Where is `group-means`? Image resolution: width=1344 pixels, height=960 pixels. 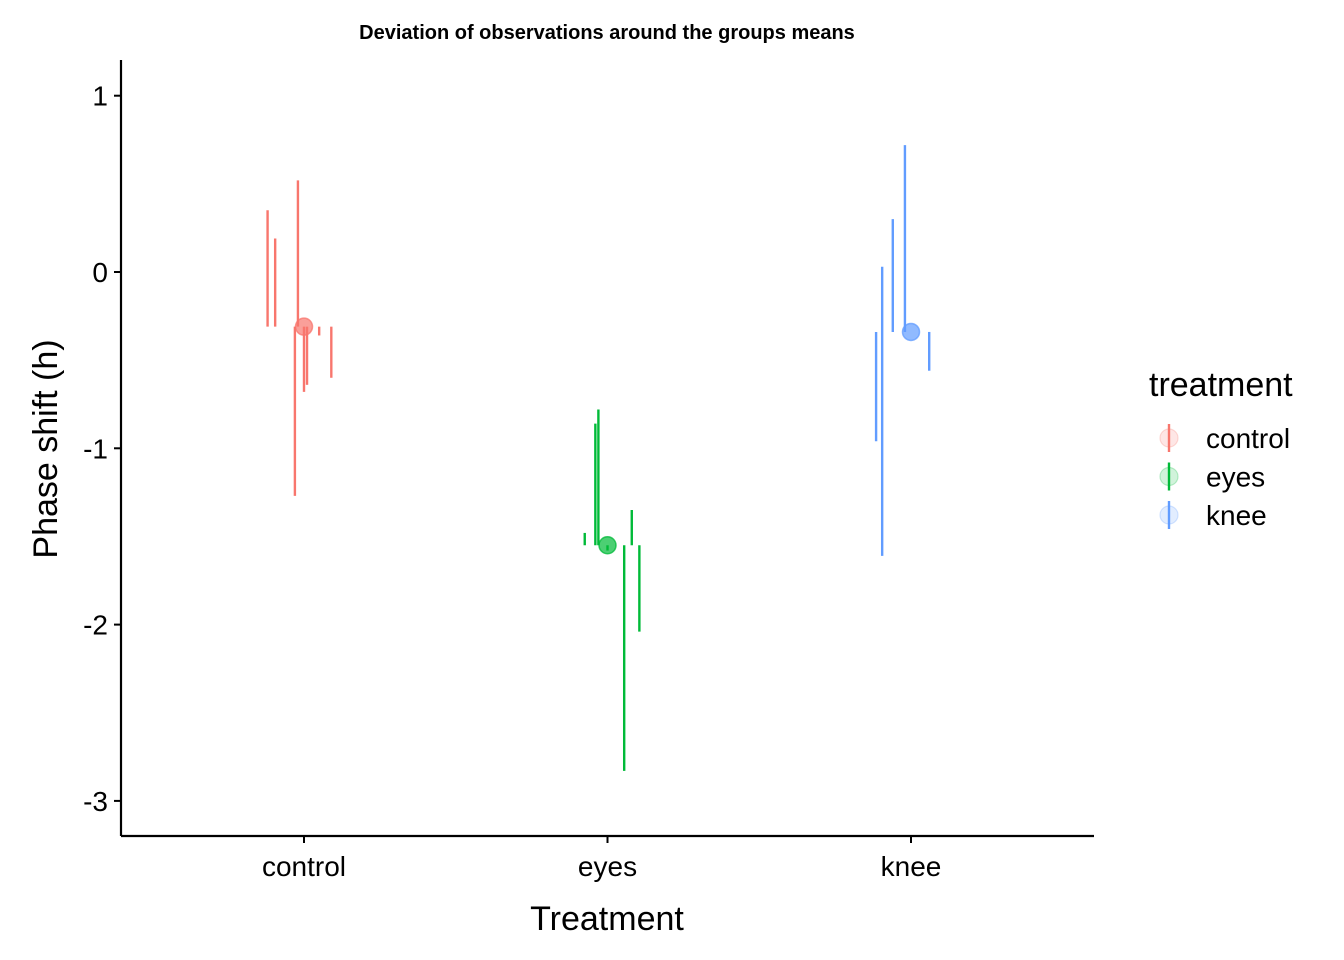 group-means is located at coordinates (607, 436).